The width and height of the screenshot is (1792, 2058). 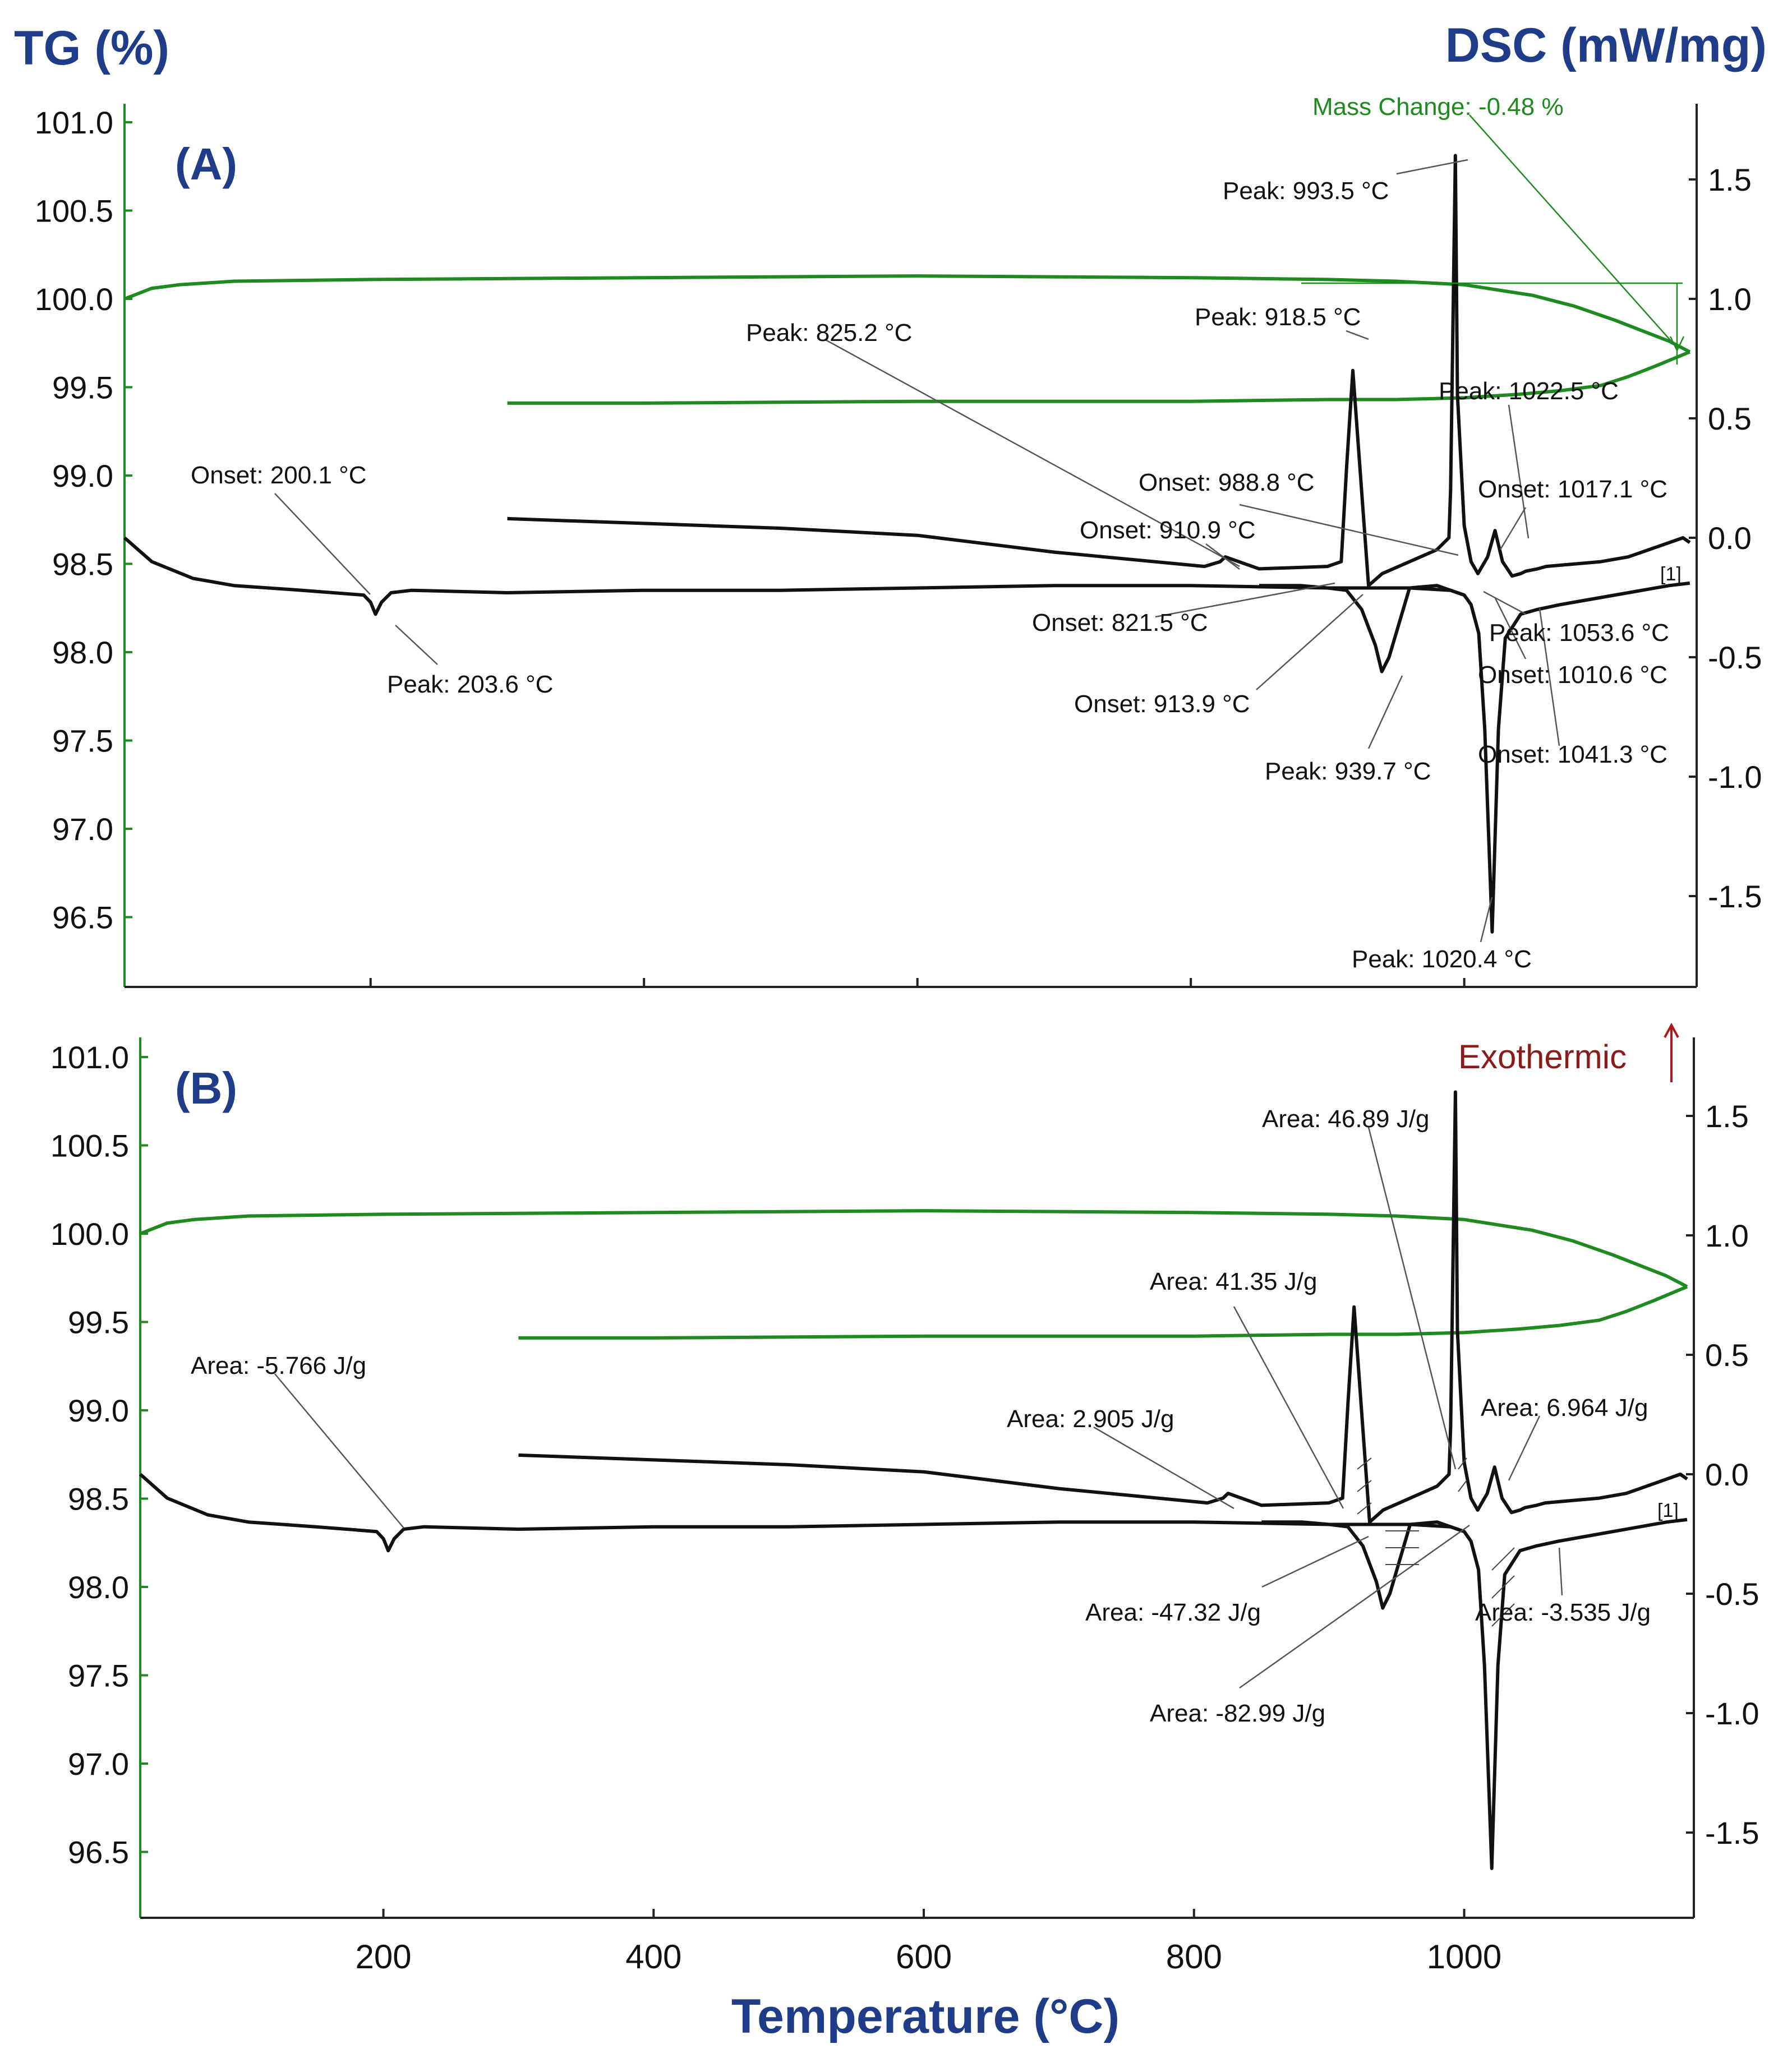 I want to click on x-tick-label: 800, so click(x=1194, y=1957).